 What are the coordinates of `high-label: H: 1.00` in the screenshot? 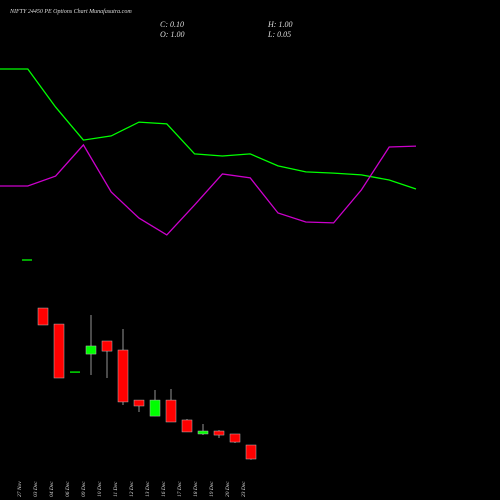 It's located at (279, 24).